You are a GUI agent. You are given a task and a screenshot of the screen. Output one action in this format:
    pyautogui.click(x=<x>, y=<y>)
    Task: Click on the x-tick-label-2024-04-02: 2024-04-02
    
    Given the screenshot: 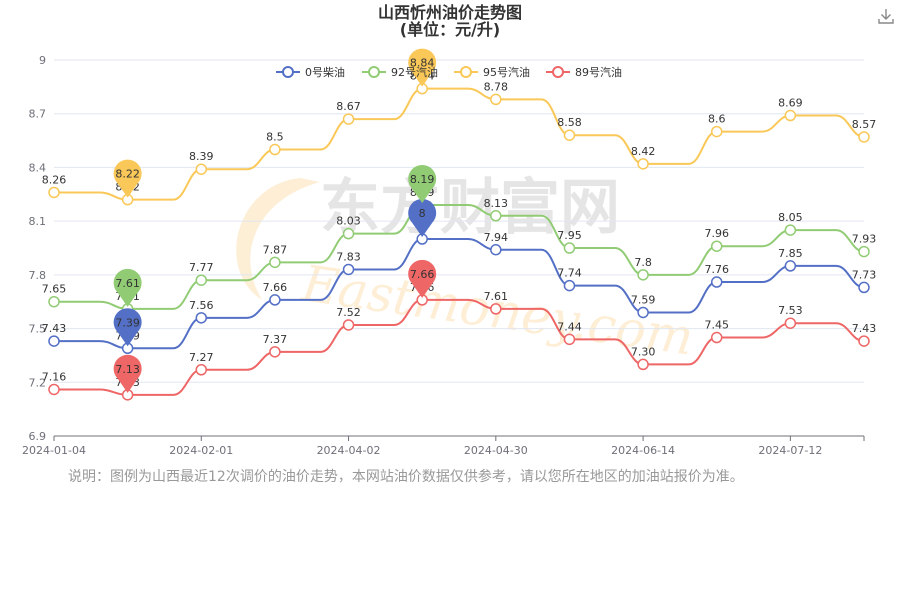 What is the action you would take?
    pyautogui.click(x=349, y=450)
    